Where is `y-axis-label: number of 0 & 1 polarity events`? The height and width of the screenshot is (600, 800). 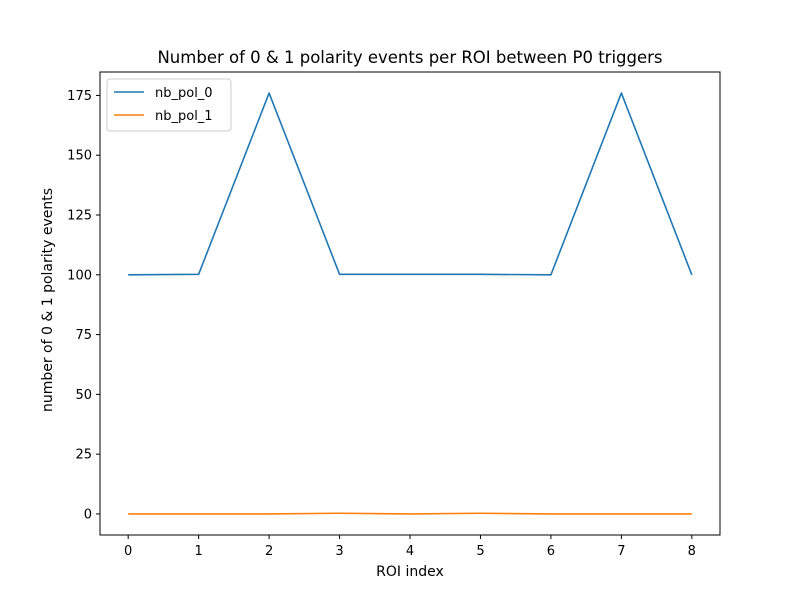 y-axis-label: number of 0 & 1 polarity events is located at coordinates (48, 300).